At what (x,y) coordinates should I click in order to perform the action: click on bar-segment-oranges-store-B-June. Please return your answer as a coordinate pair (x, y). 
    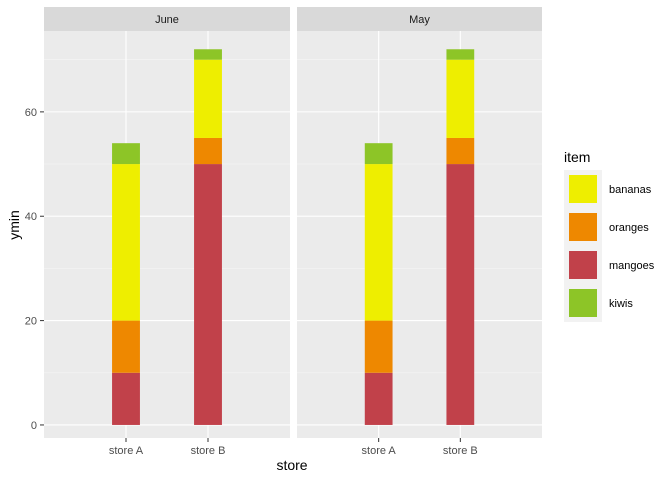
    Looking at the image, I should click on (208, 151).